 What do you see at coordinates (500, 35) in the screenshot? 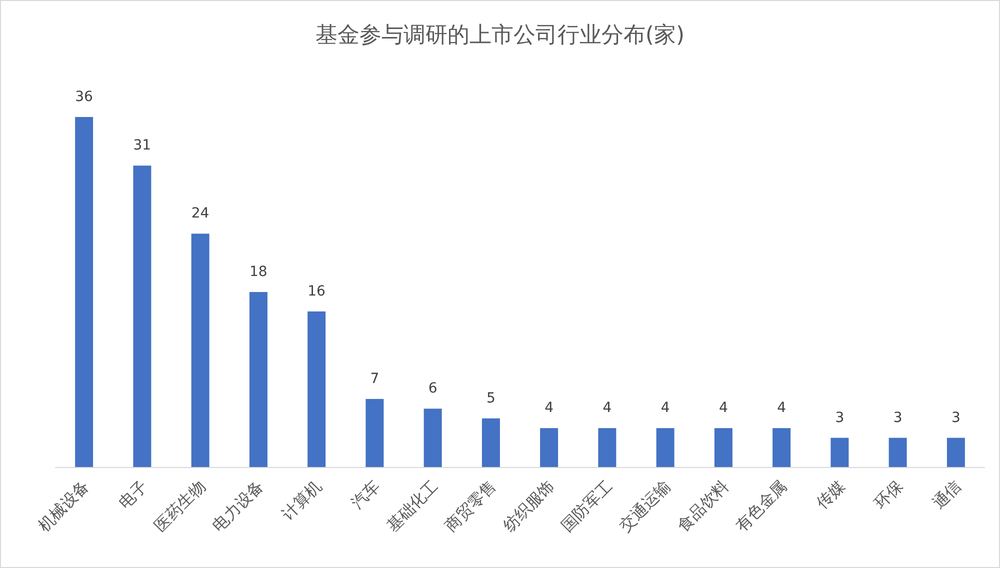
I see `chart-title: 基金参与调研的上市公司行业分布(家)` at bounding box center [500, 35].